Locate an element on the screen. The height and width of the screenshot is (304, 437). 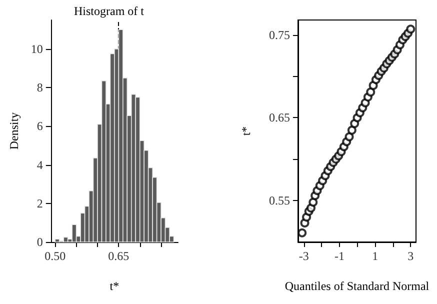
y-tick-label: 10 is located at coordinates (36, 49).